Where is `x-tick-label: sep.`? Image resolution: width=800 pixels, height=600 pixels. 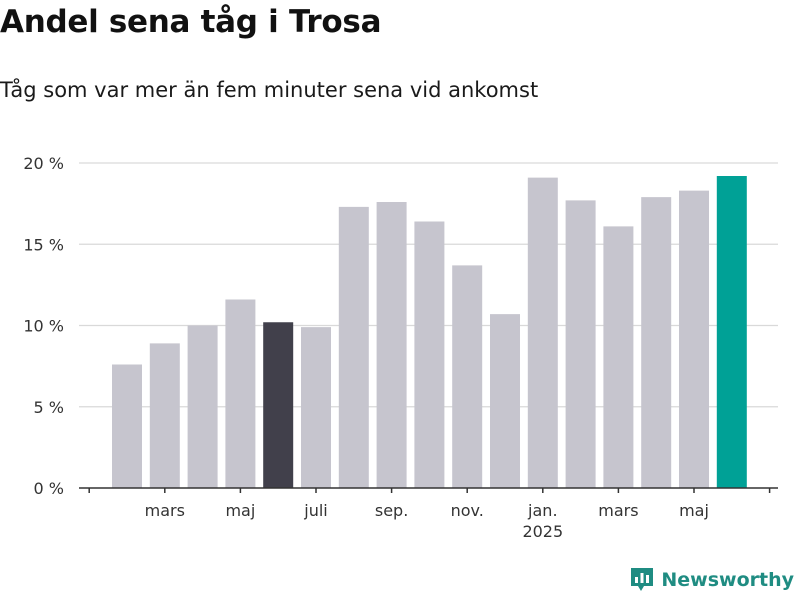 x-tick-label: sep. is located at coordinates (391, 510).